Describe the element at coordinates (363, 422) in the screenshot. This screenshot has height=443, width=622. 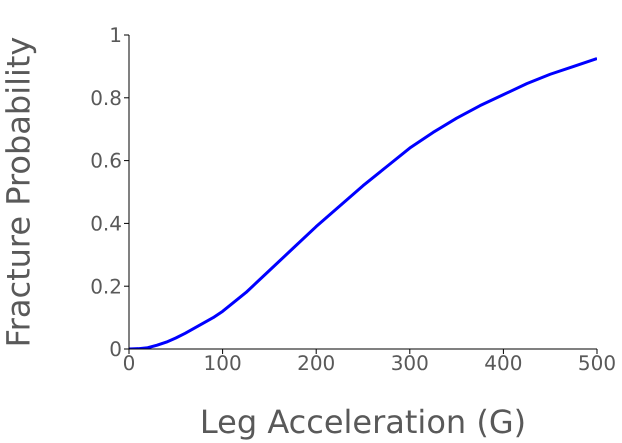
I see `x-axis-title: Leg Acceleration (G)` at that location.